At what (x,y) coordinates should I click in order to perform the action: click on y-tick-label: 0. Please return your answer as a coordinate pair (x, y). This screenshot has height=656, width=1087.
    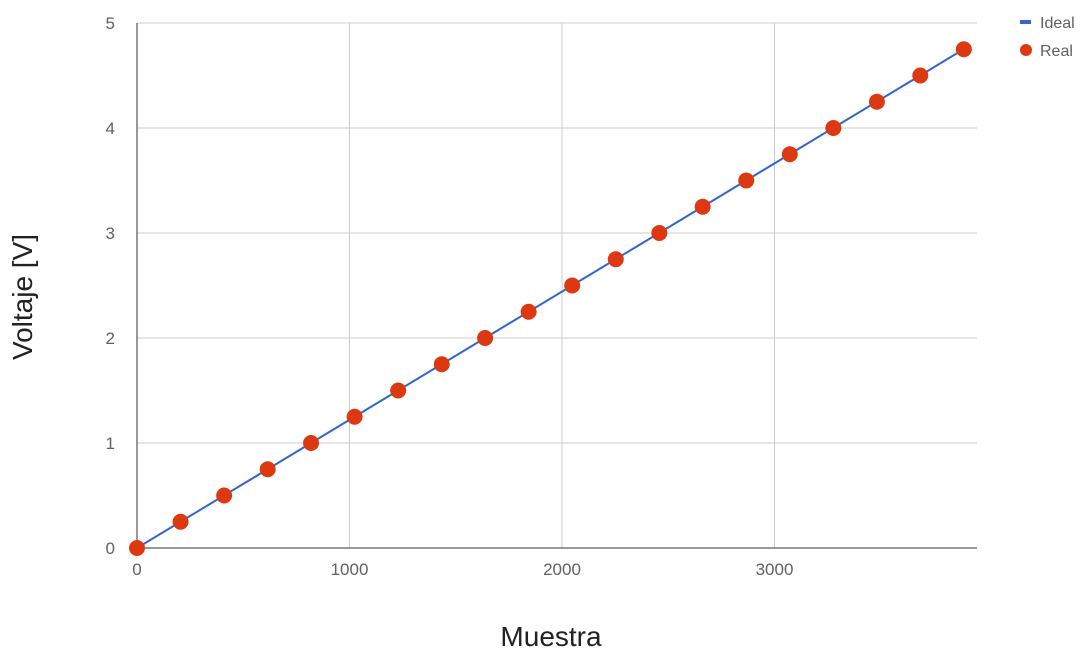
    Looking at the image, I should click on (110, 548).